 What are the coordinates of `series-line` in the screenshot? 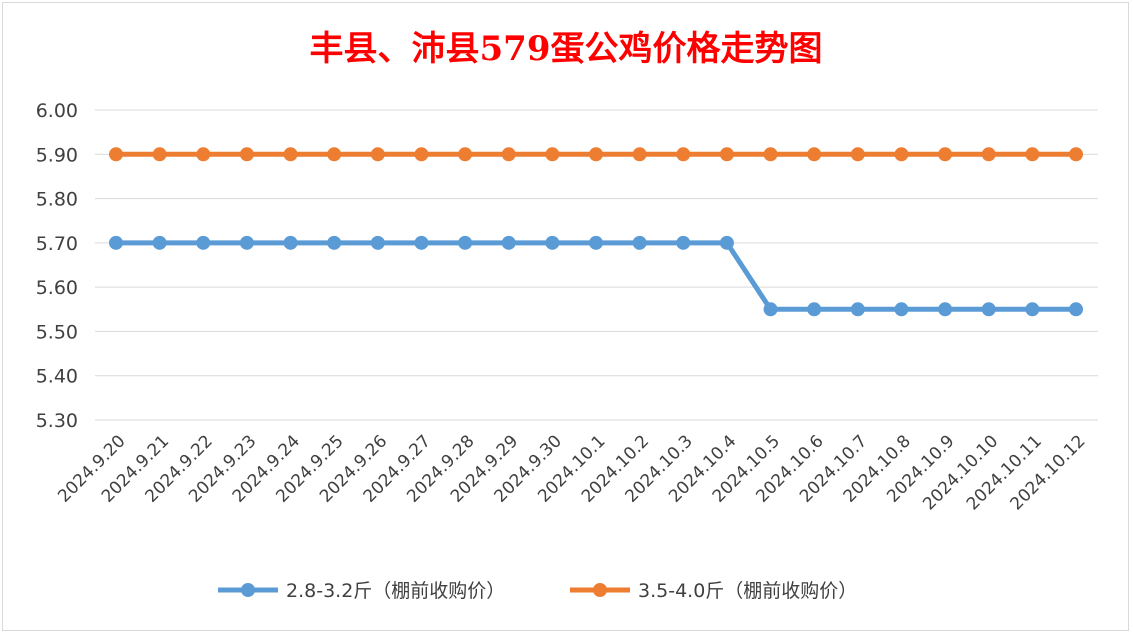 It's located at (596, 276).